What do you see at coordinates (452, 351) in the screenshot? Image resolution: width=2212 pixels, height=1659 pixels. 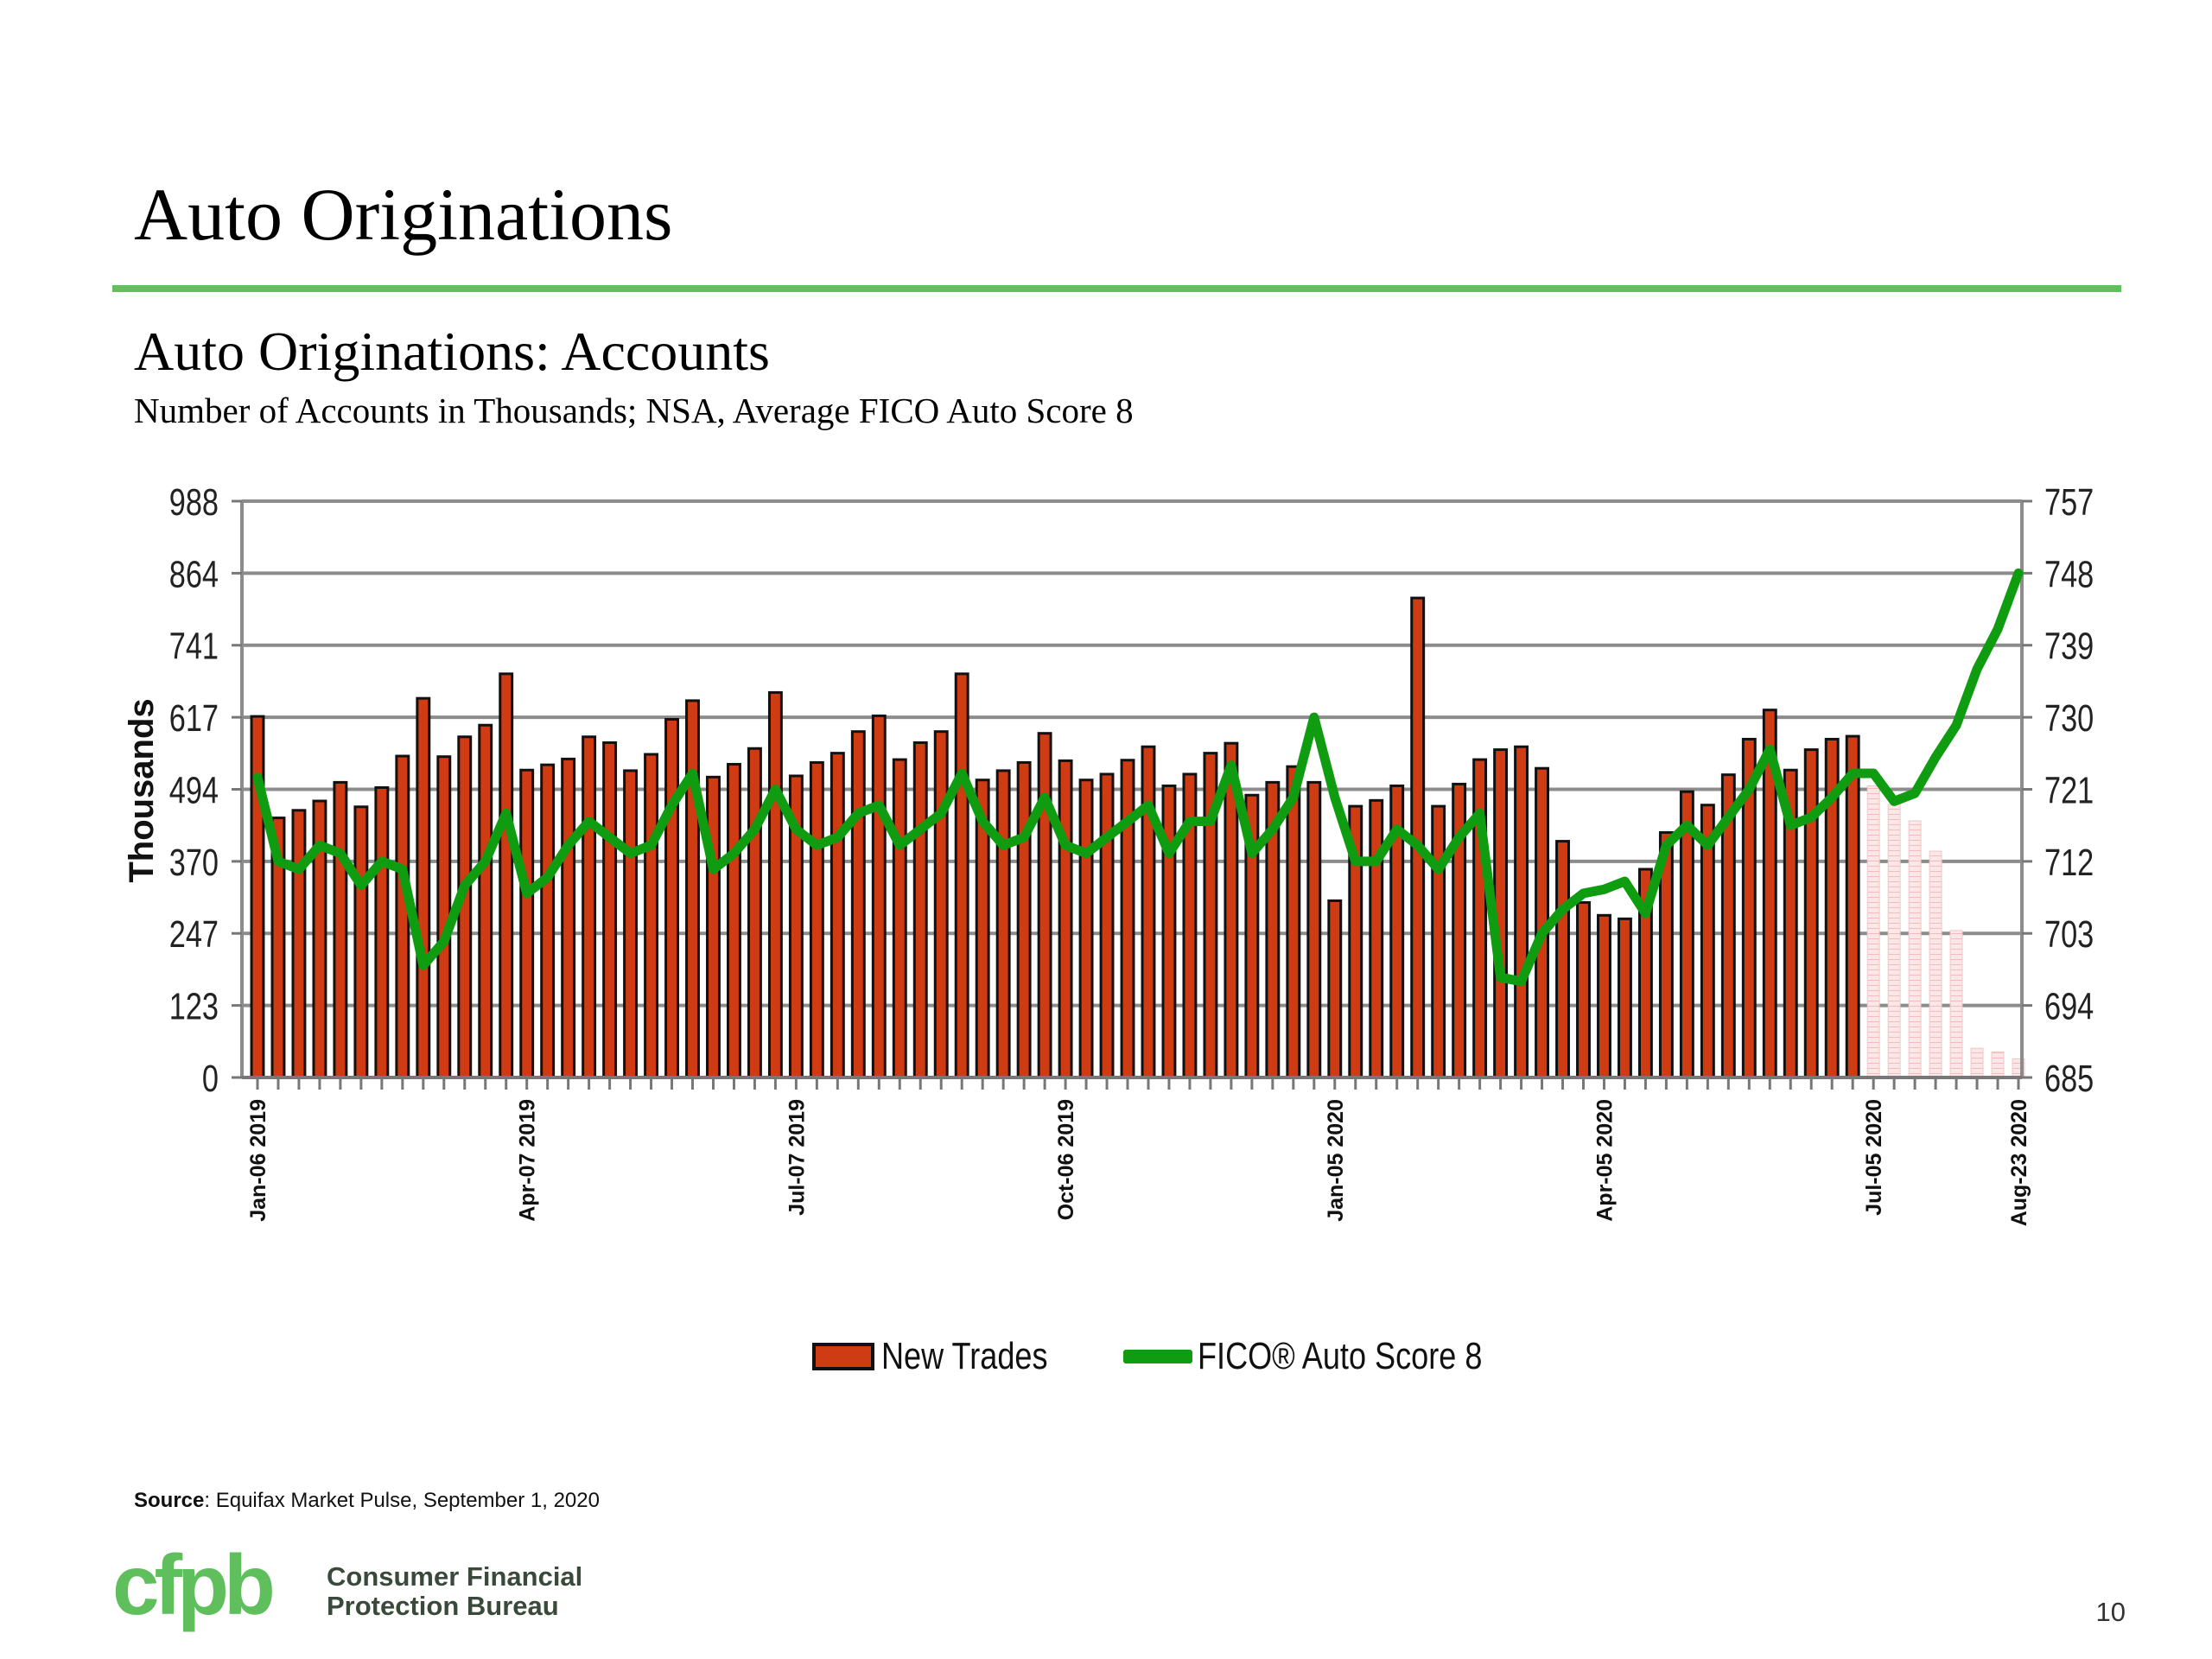 I see `chart-subtitle: Auto Originations: Accounts` at bounding box center [452, 351].